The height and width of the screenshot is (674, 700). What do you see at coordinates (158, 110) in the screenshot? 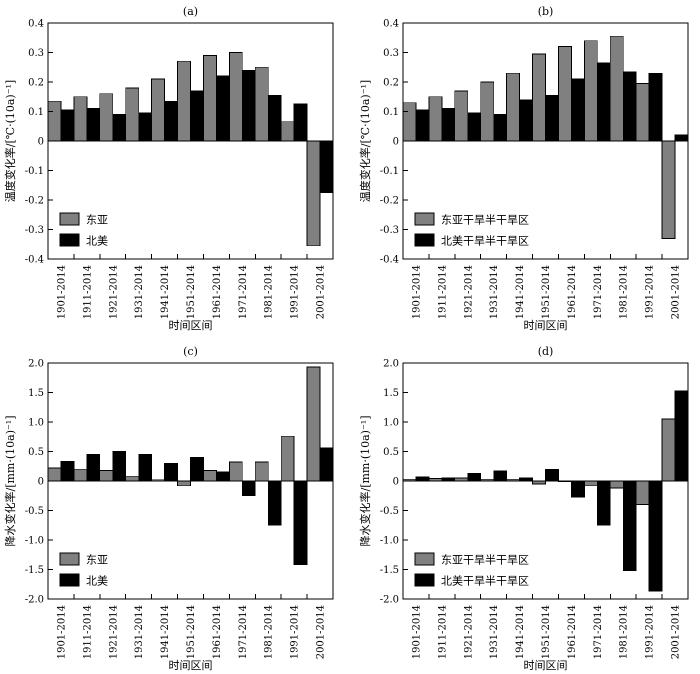
I see `bar-a-s1-1941-2014` at bounding box center [158, 110].